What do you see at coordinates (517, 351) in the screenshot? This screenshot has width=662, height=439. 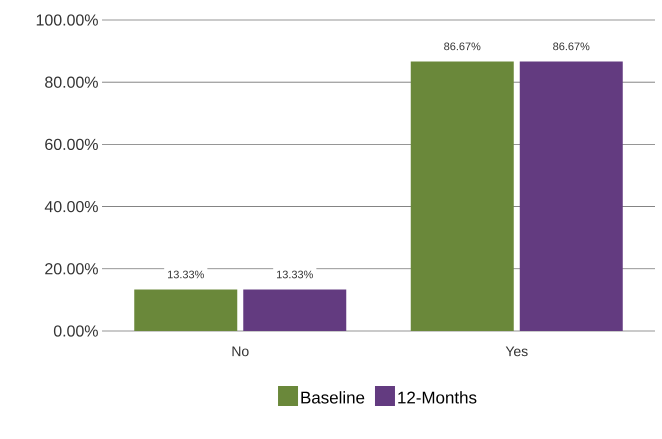 I see `x-tick-label: Yes` at bounding box center [517, 351].